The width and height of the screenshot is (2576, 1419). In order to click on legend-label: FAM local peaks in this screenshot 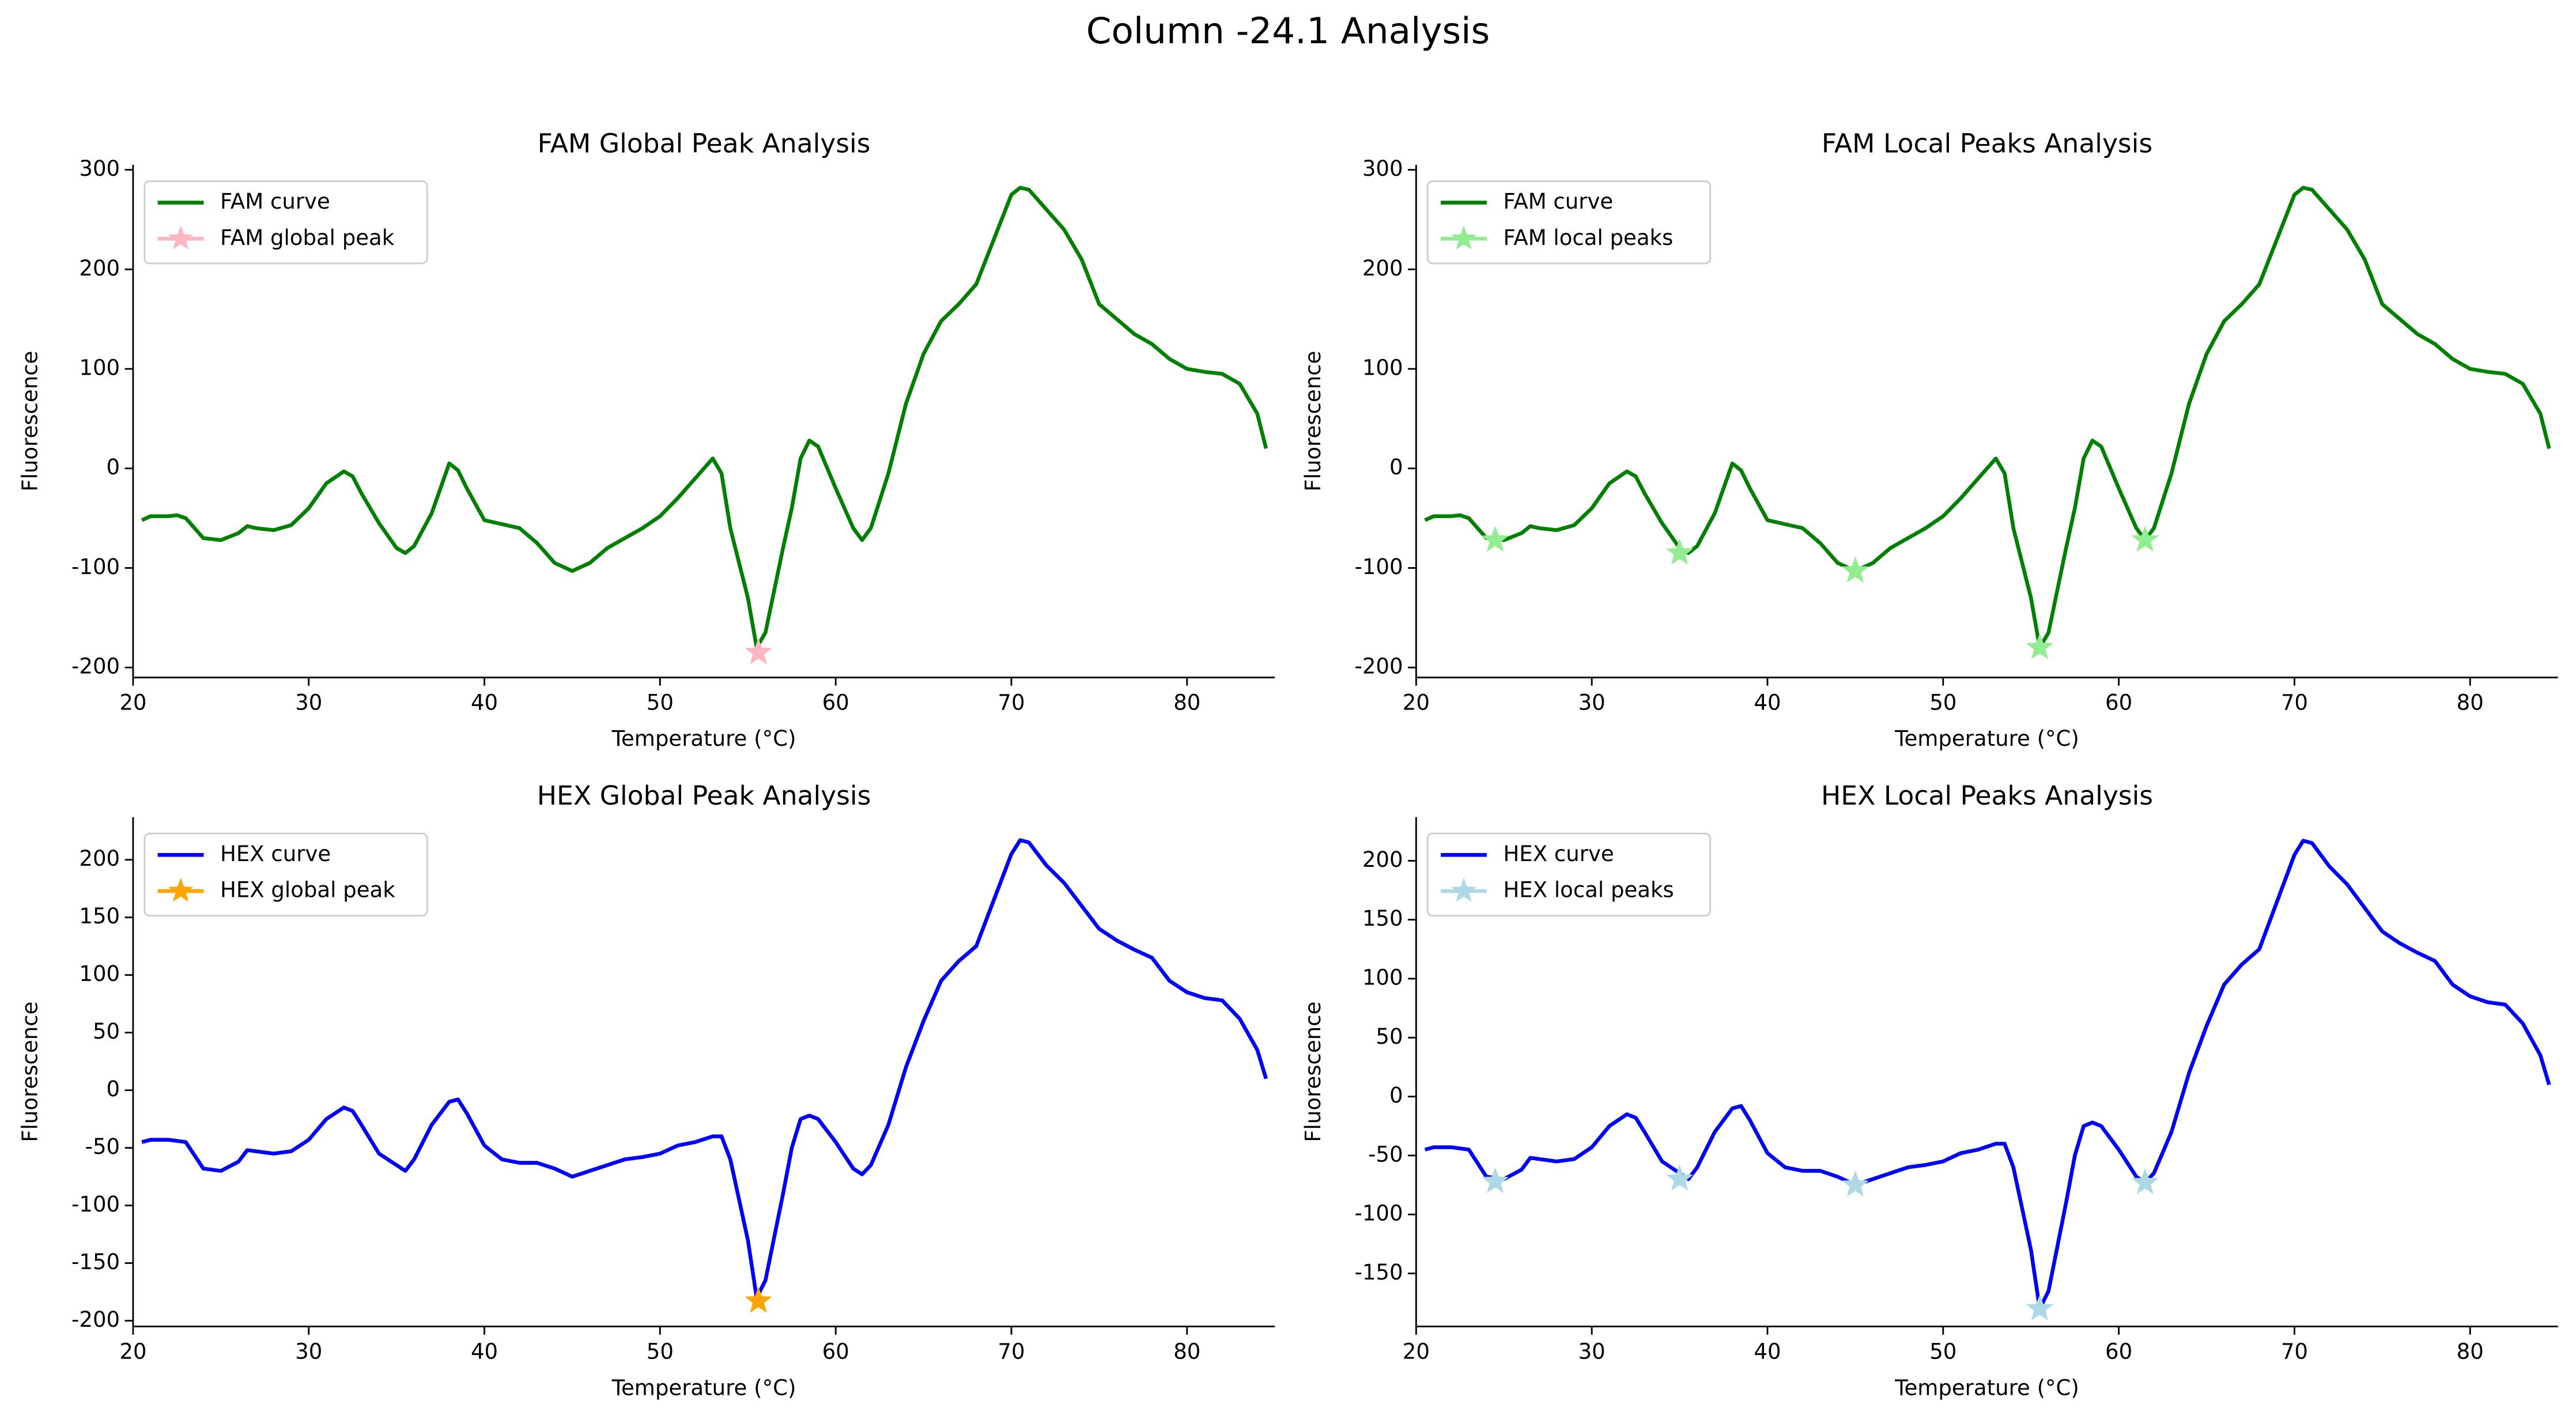, I will do `click(1588, 238)`.